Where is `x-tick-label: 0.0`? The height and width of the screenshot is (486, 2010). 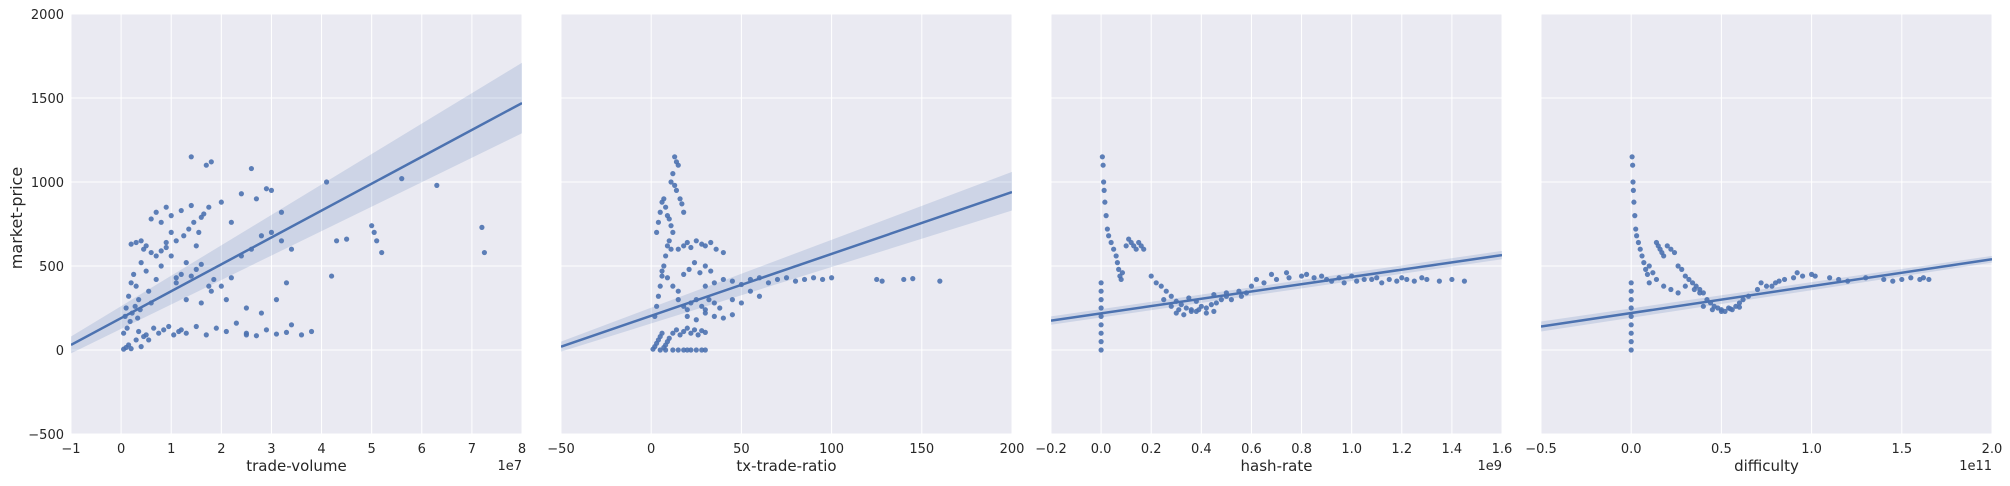
x-tick-label: 0.0 is located at coordinates (1101, 449).